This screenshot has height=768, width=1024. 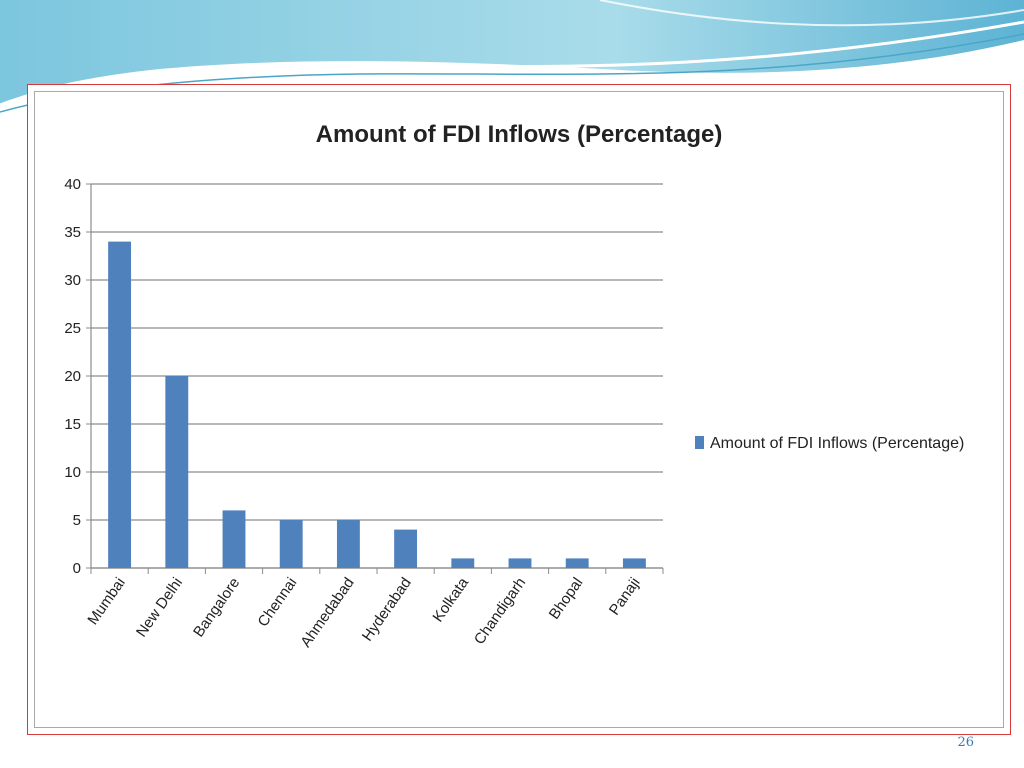 I want to click on bar-mumbai, so click(x=120, y=404).